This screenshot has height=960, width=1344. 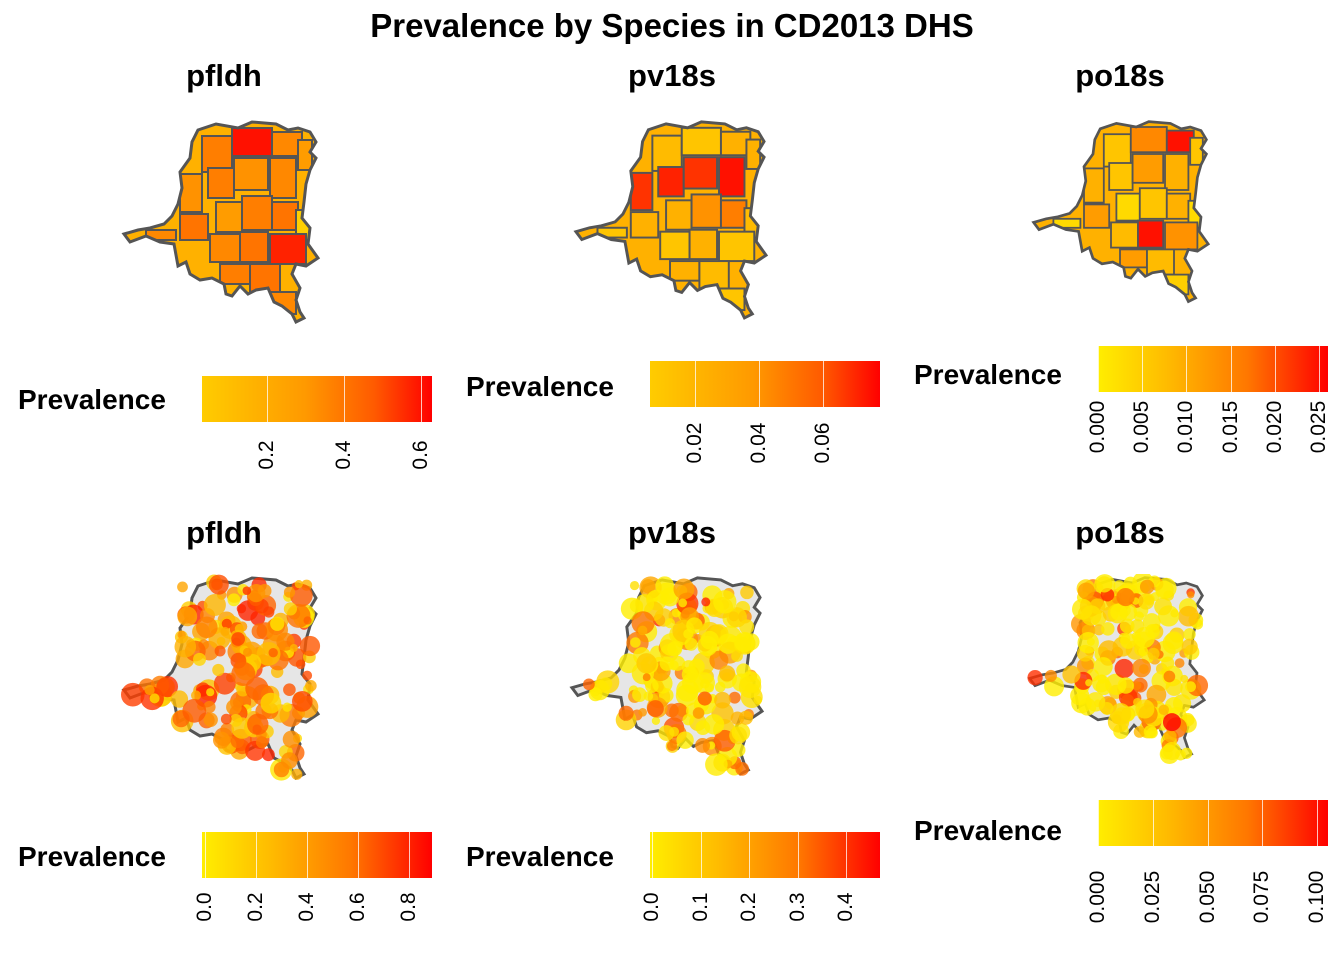 I want to click on legend-tick-label: 0.2, so click(x=255, y=906).